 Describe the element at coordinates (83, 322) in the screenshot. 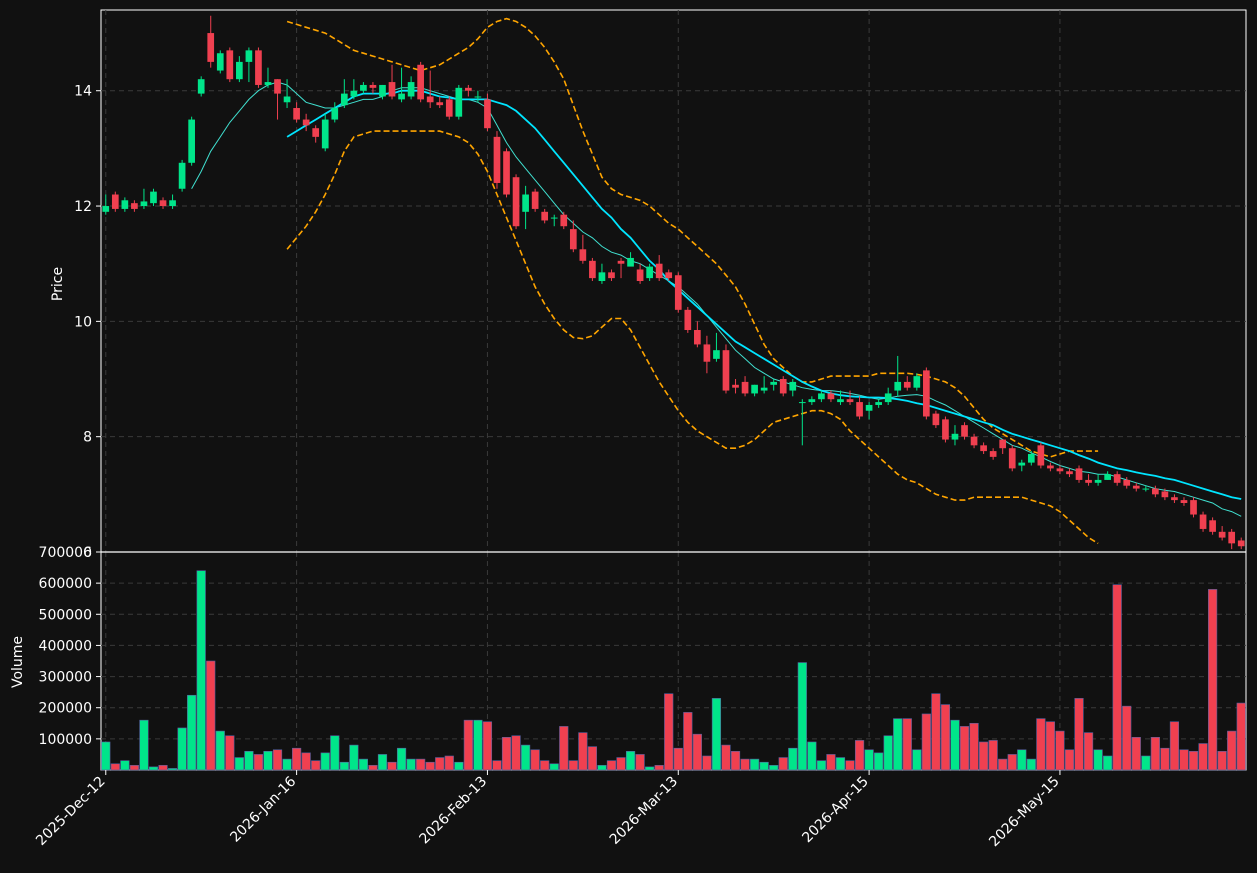

I see `price-tick-label: 10` at that location.